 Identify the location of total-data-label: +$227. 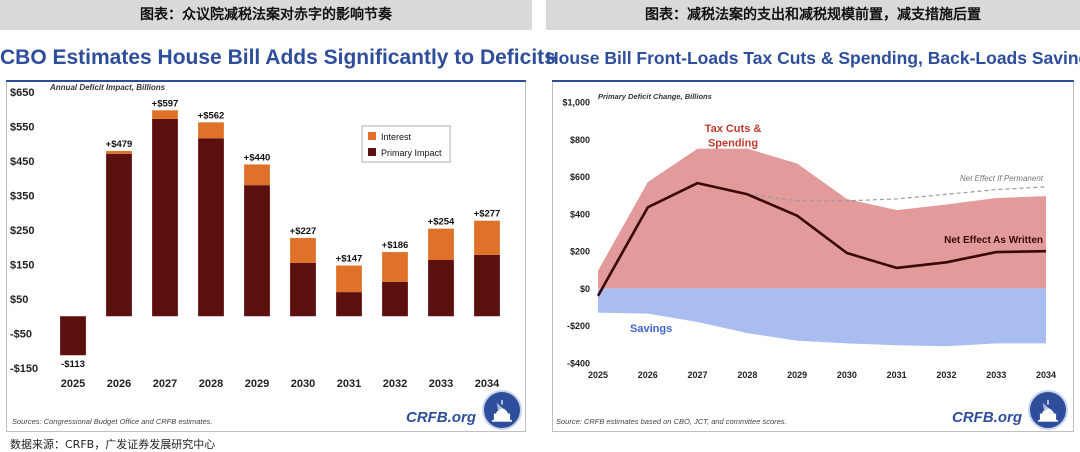
(303, 231).